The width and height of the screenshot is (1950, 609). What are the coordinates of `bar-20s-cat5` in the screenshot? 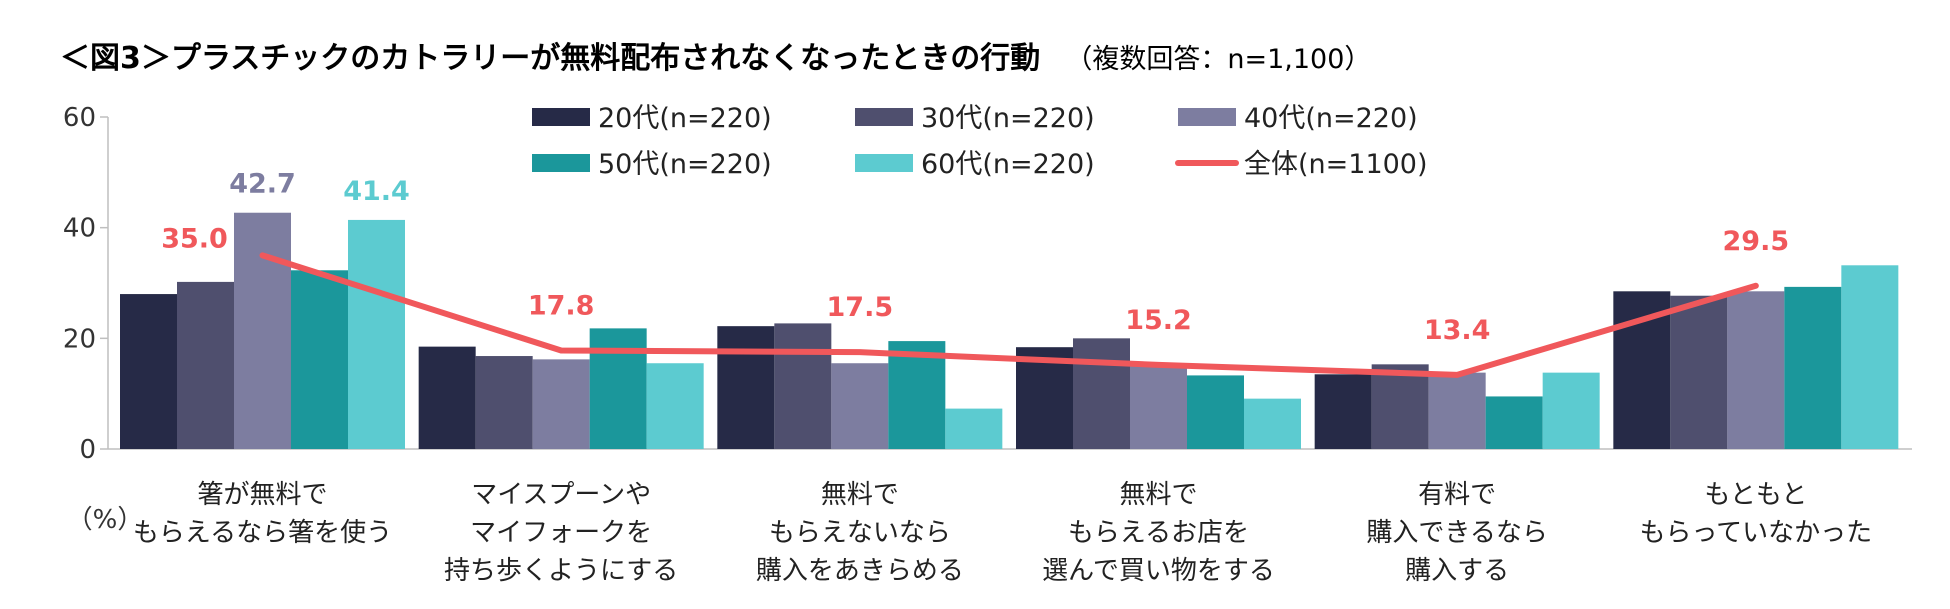 It's located at (1343, 411).